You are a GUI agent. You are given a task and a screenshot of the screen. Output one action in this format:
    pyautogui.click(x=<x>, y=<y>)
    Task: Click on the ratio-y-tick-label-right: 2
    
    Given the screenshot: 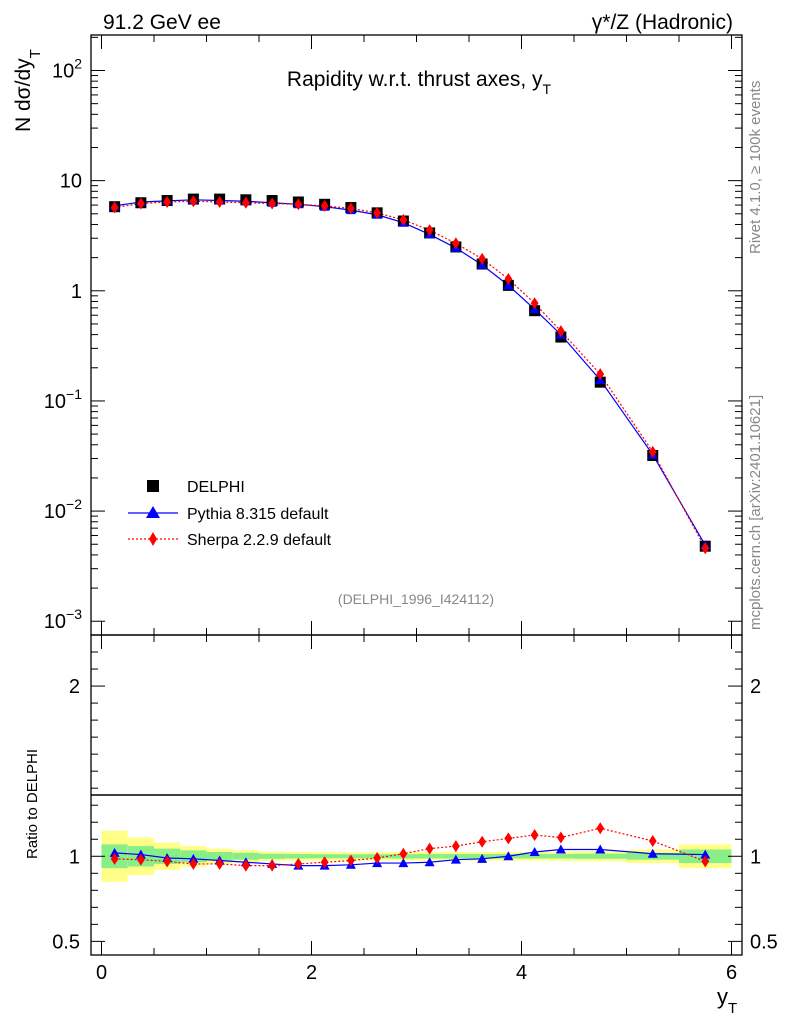 What is the action you would take?
    pyautogui.click(x=755, y=687)
    